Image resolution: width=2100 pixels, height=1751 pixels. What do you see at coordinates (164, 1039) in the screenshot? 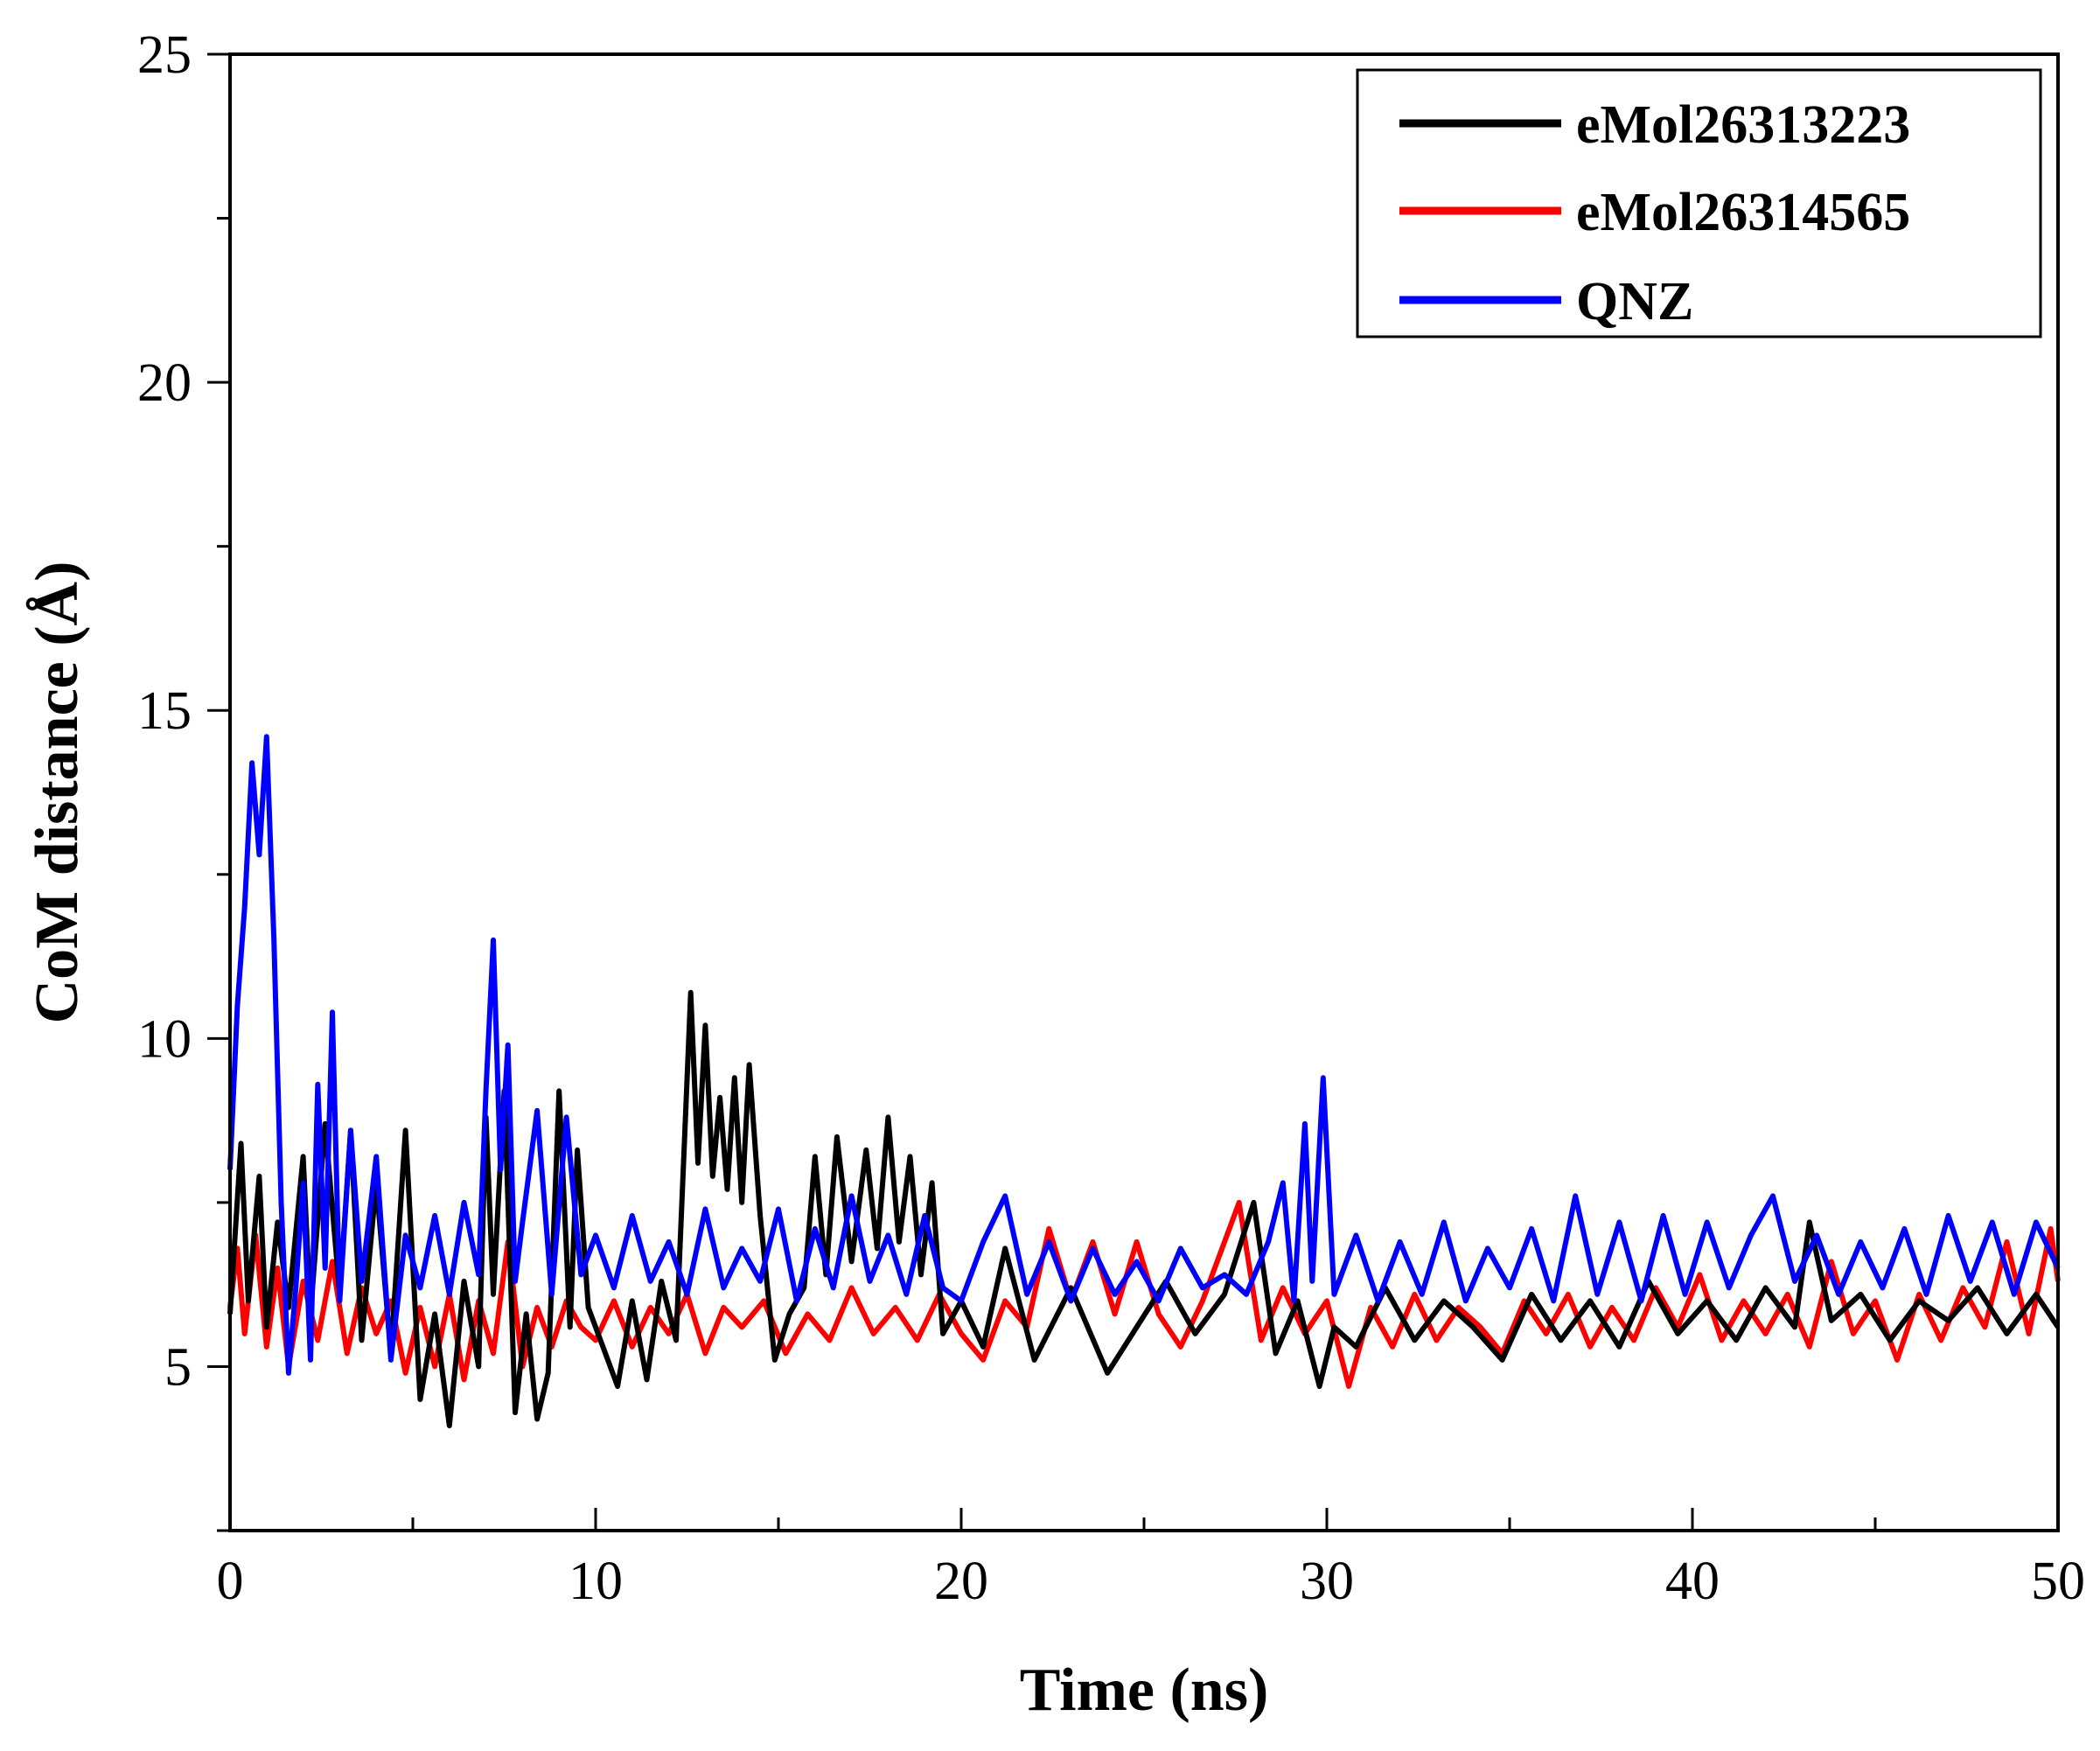
I see `y-tick-label-10: 10` at bounding box center [164, 1039].